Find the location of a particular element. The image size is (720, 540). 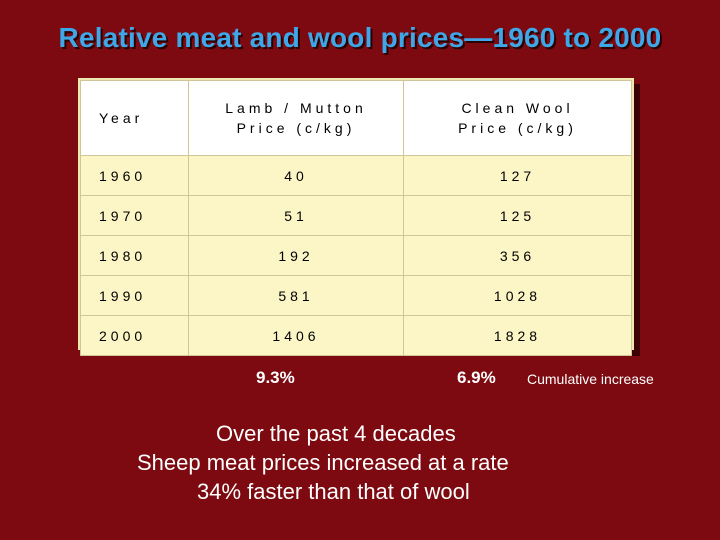

table-row: 2000 1406 1828 is located at coordinates (356, 335).